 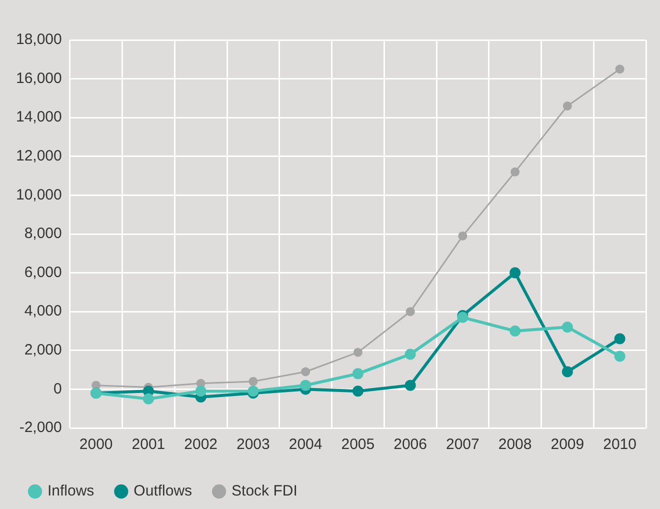 I want to click on legend-label: Stock FDI, so click(x=265, y=491).